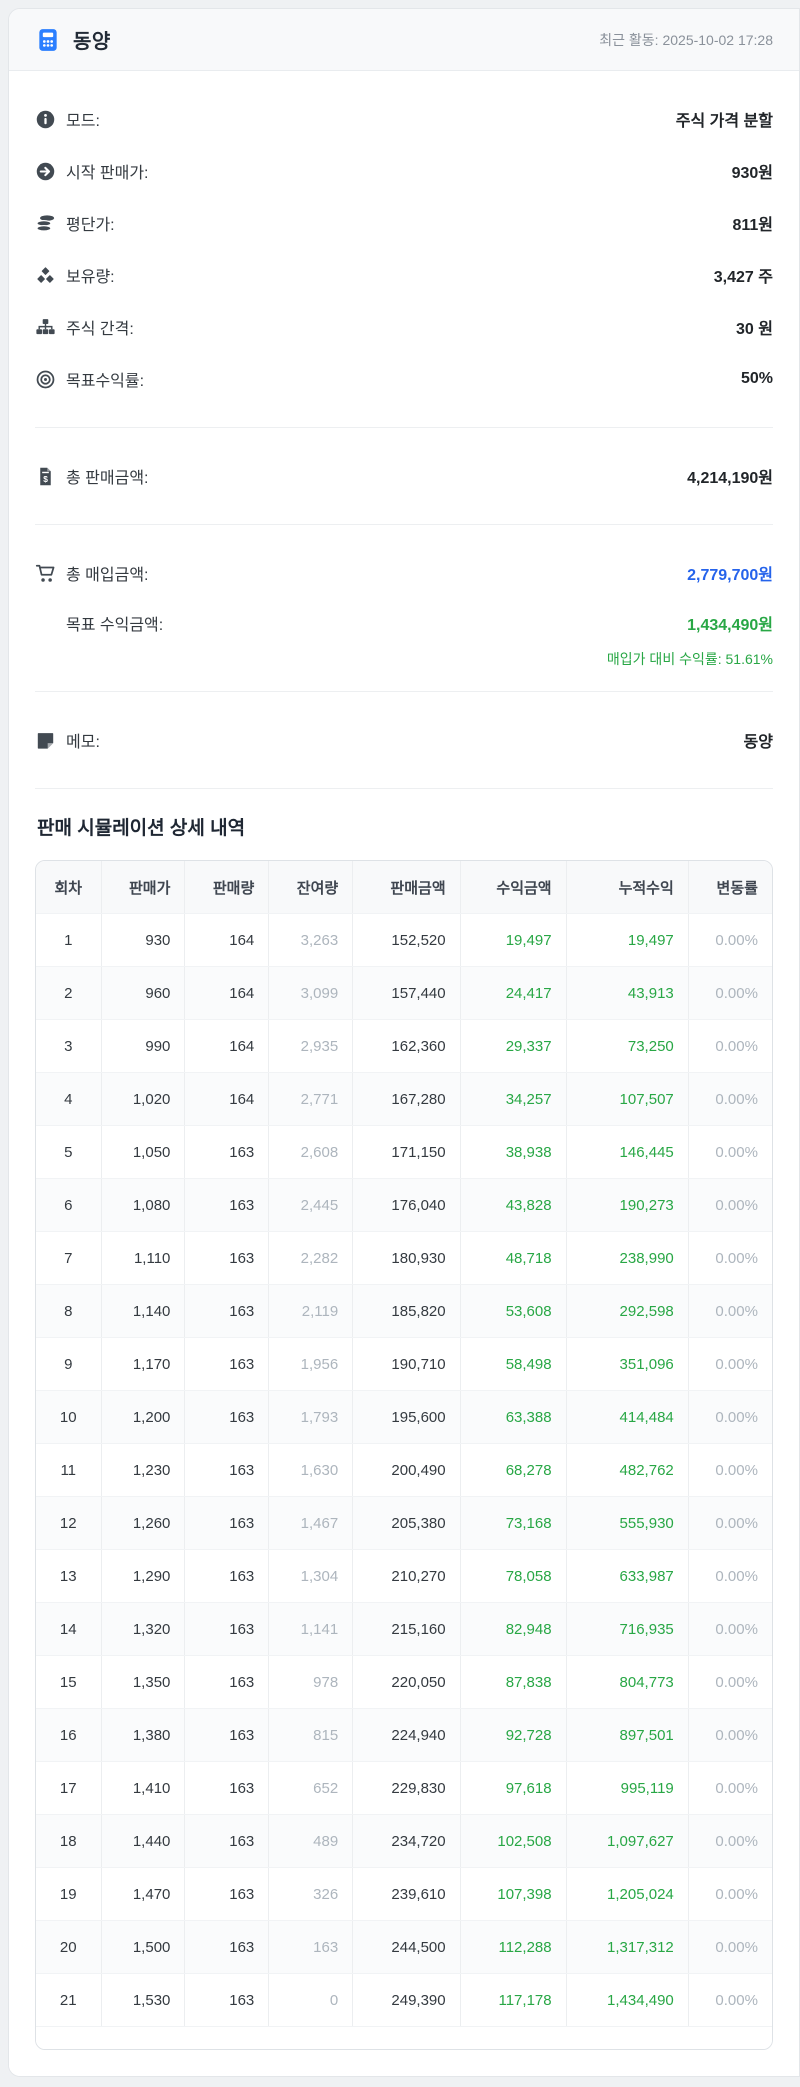  What do you see at coordinates (107, 575) in the screenshot?
I see `total-purchase-label: 총 매입금액:` at bounding box center [107, 575].